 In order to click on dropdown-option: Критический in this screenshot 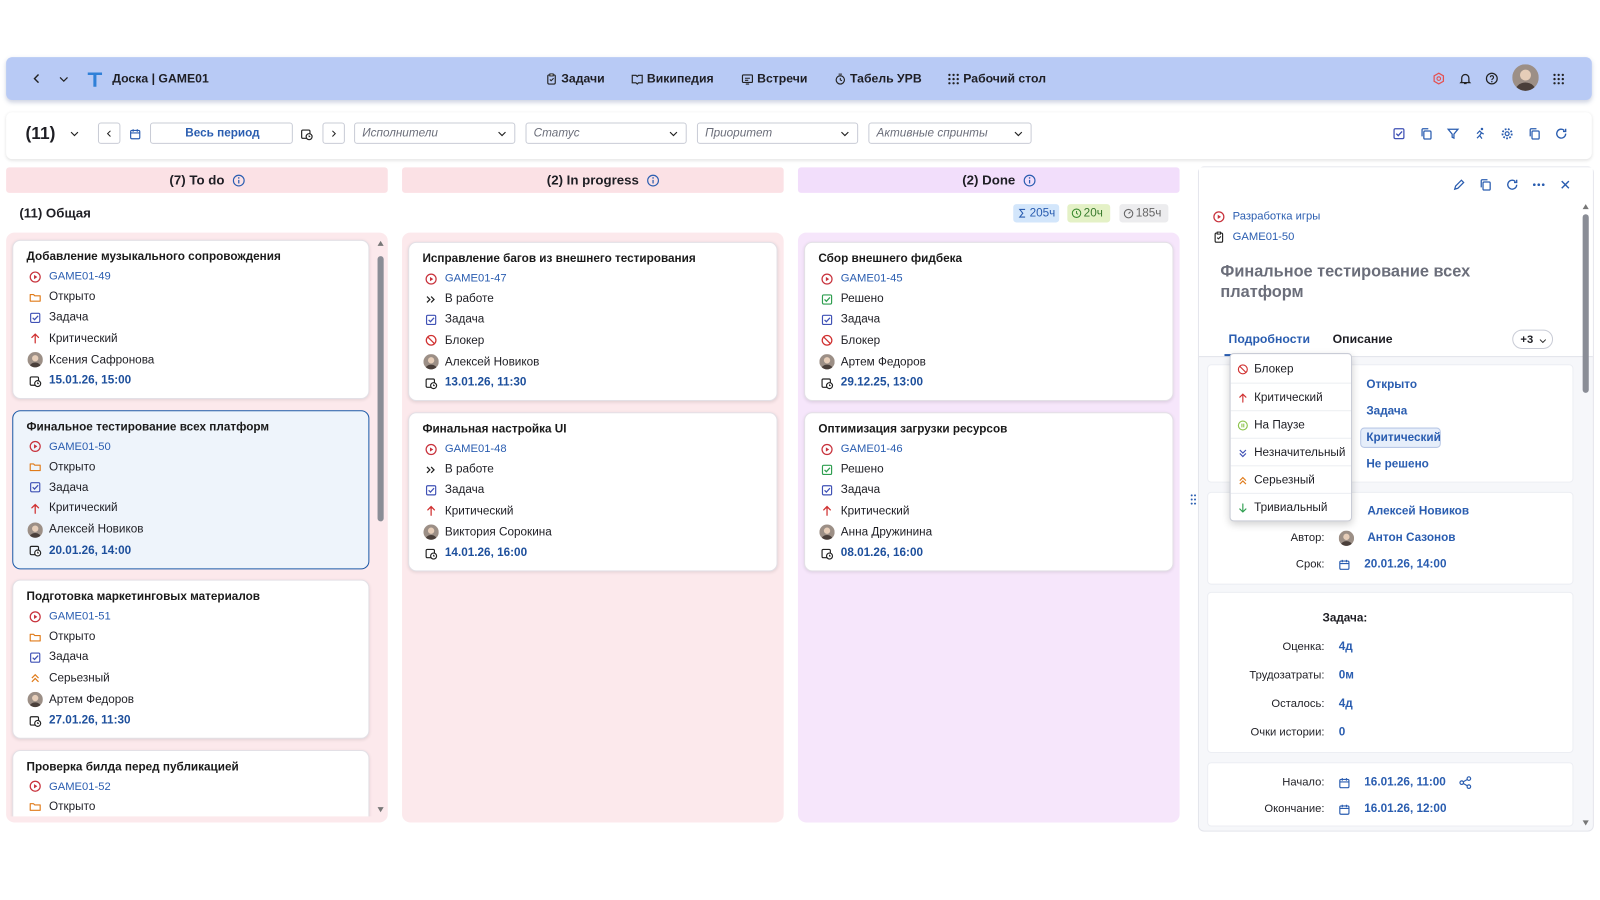, I will do `click(1291, 396)`.